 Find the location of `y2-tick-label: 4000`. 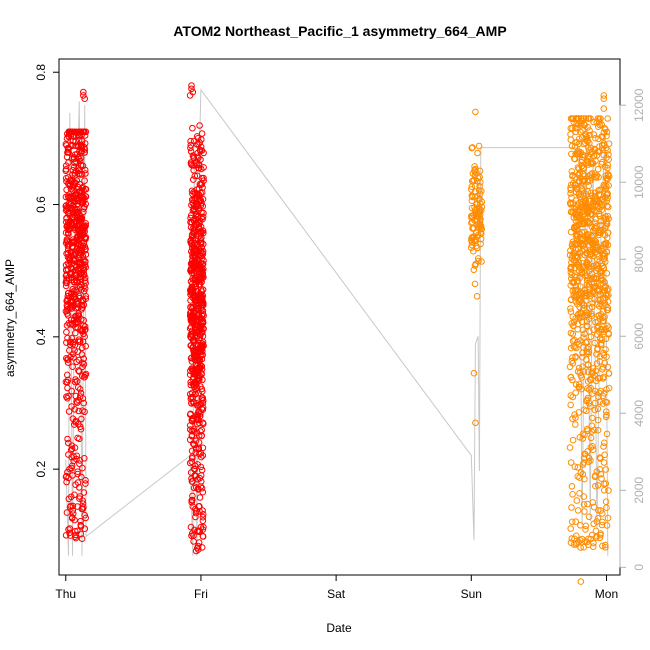

y2-tick-label: 4000 is located at coordinates (639, 413).